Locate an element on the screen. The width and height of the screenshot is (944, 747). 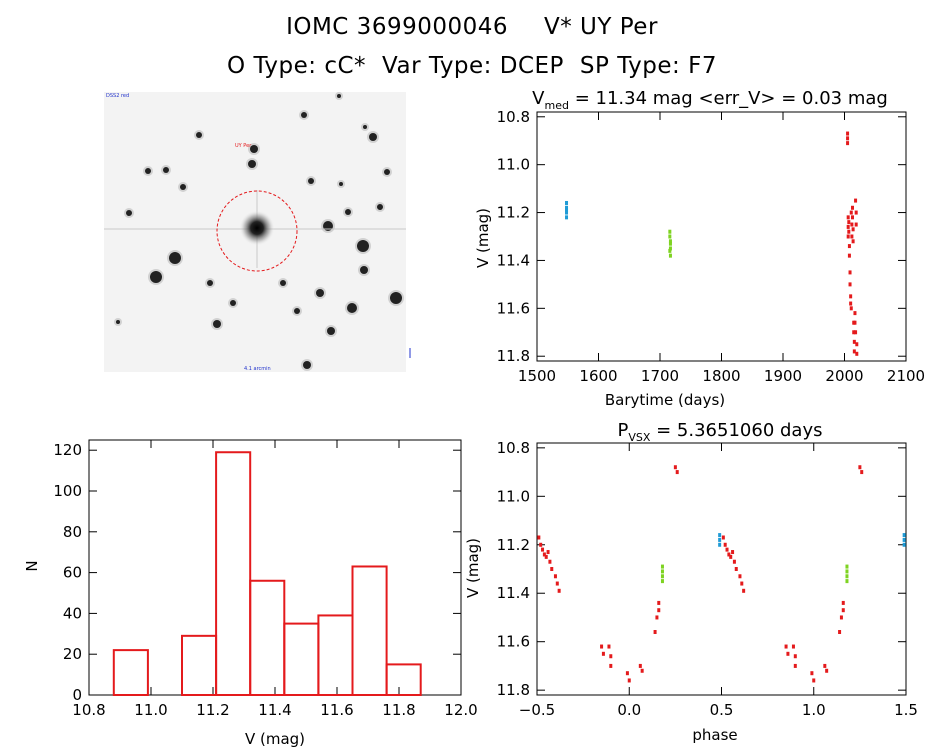
y-tick-label: 120 is located at coordinates (67, 450).